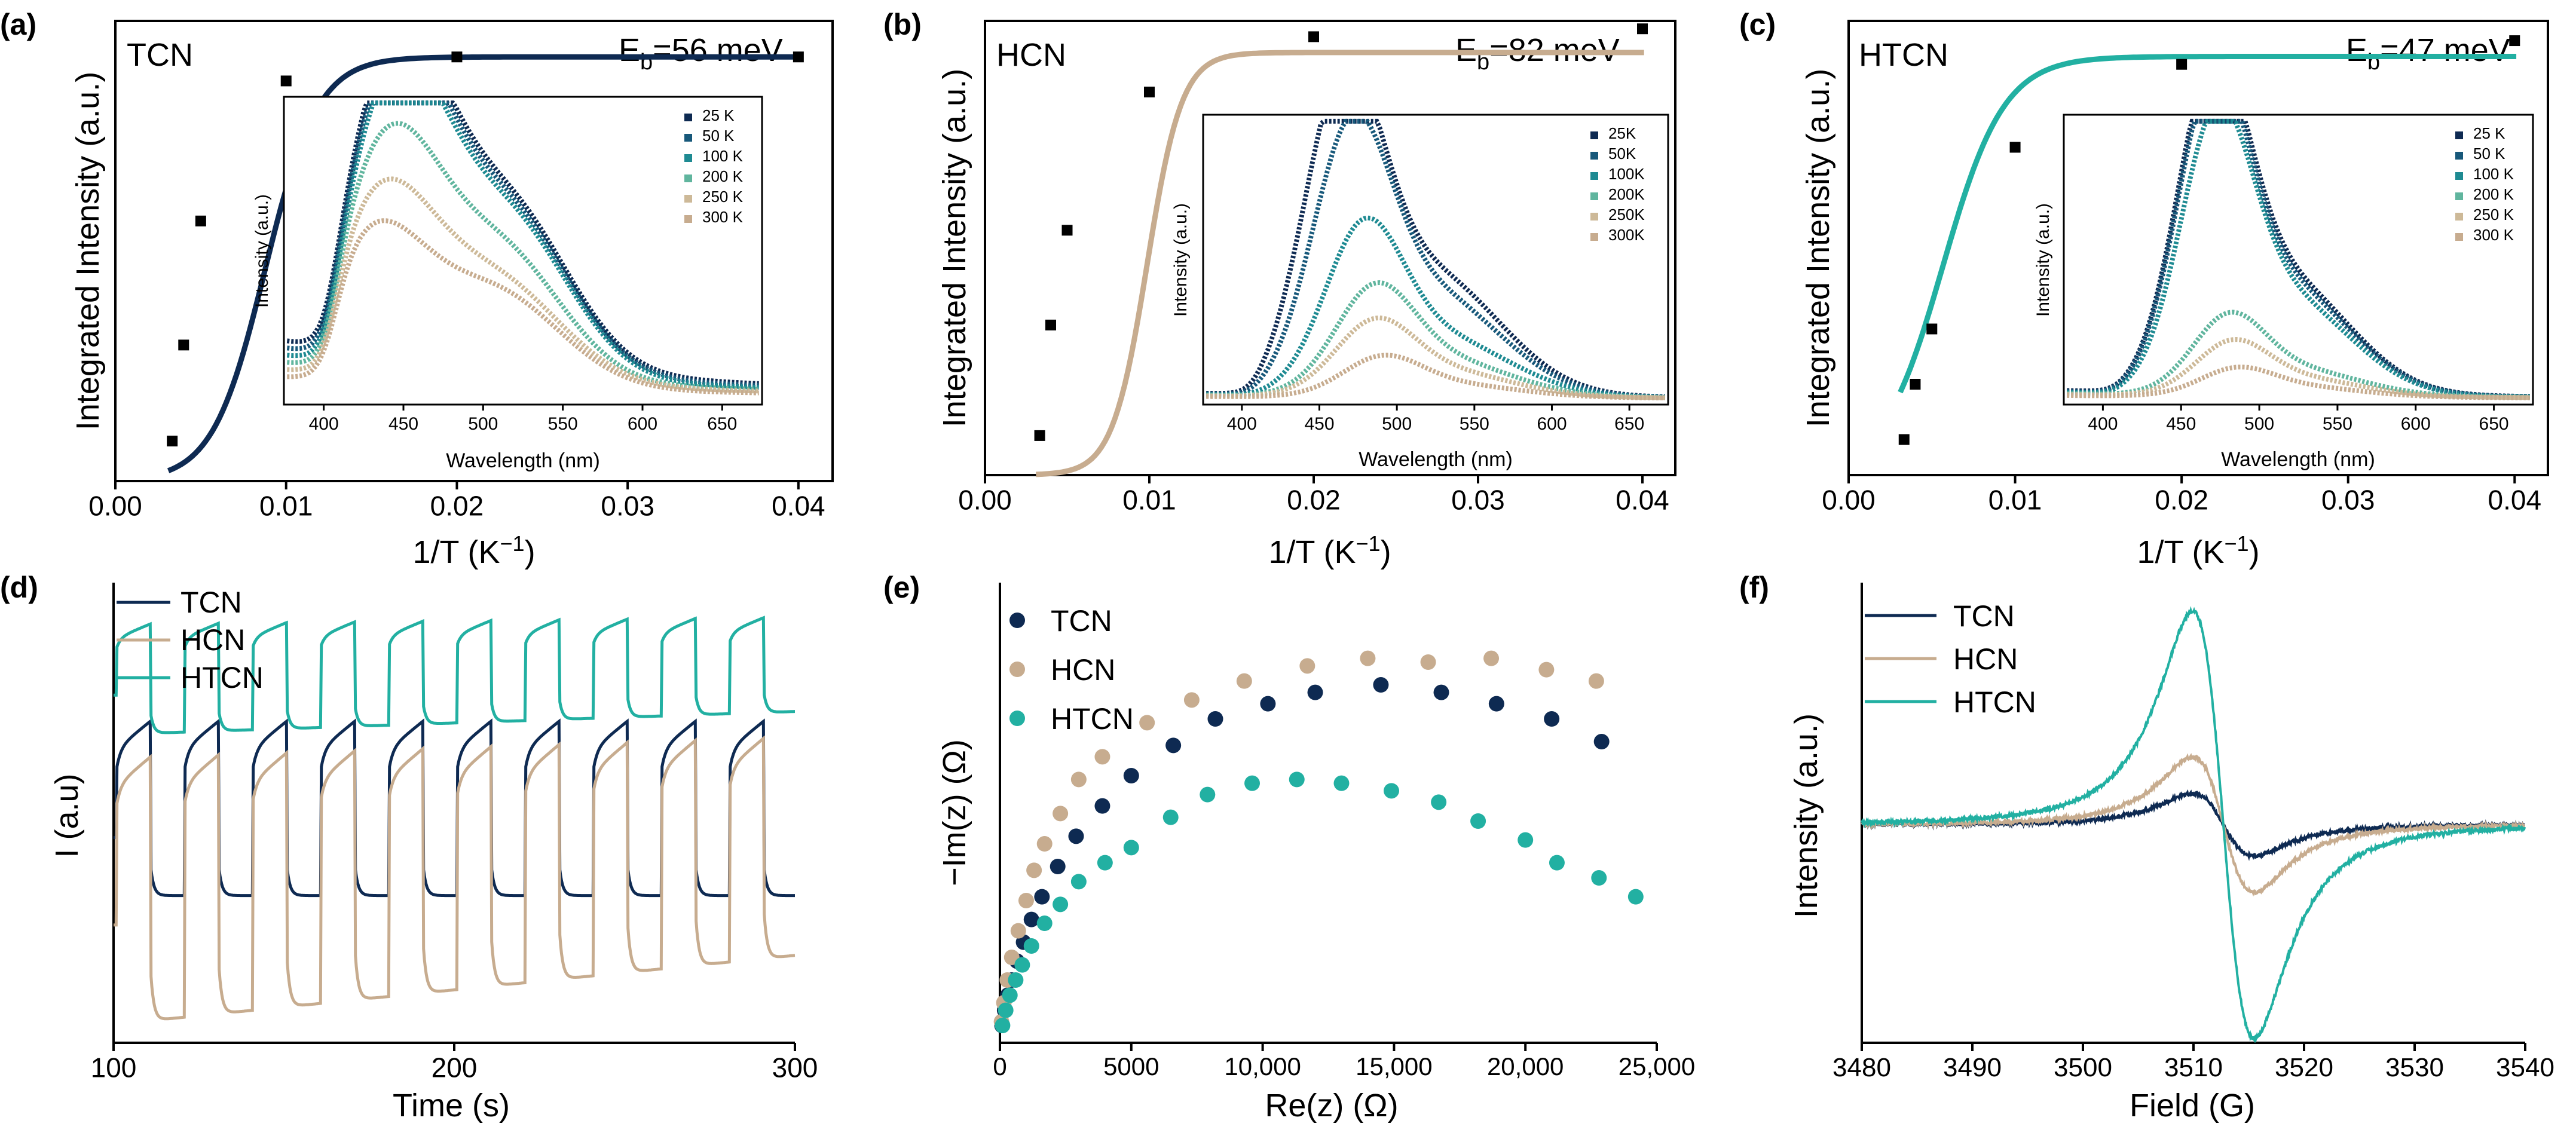 The height and width of the screenshot is (1139, 2576). What do you see at coordinates (67, 816) in the screenshot?
I see `y-axis-label-d: I (a.u)` at bounding box center [67, 816].